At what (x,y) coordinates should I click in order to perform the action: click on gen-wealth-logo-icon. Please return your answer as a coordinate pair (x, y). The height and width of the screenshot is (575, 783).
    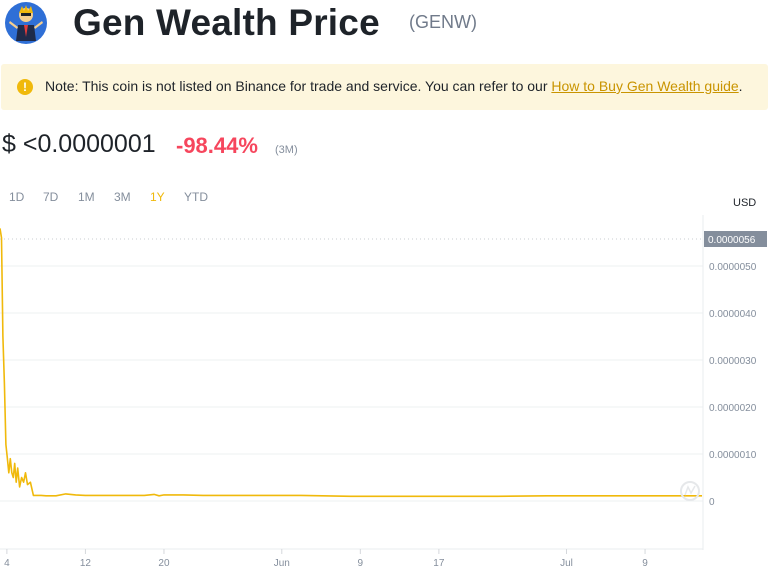
    Looking at the image, I should click on (26, 23).